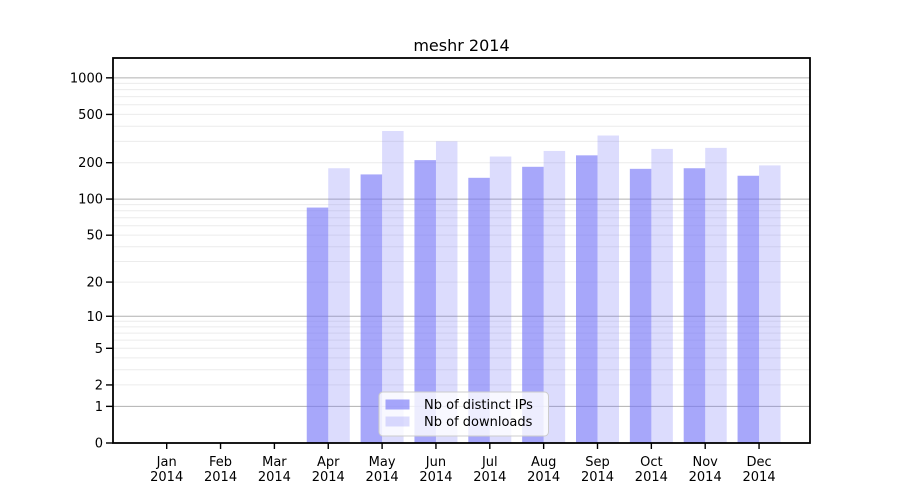 The image size is (900, 500). I want to click on bar-downloads-apr-2014, so click(339, 305).